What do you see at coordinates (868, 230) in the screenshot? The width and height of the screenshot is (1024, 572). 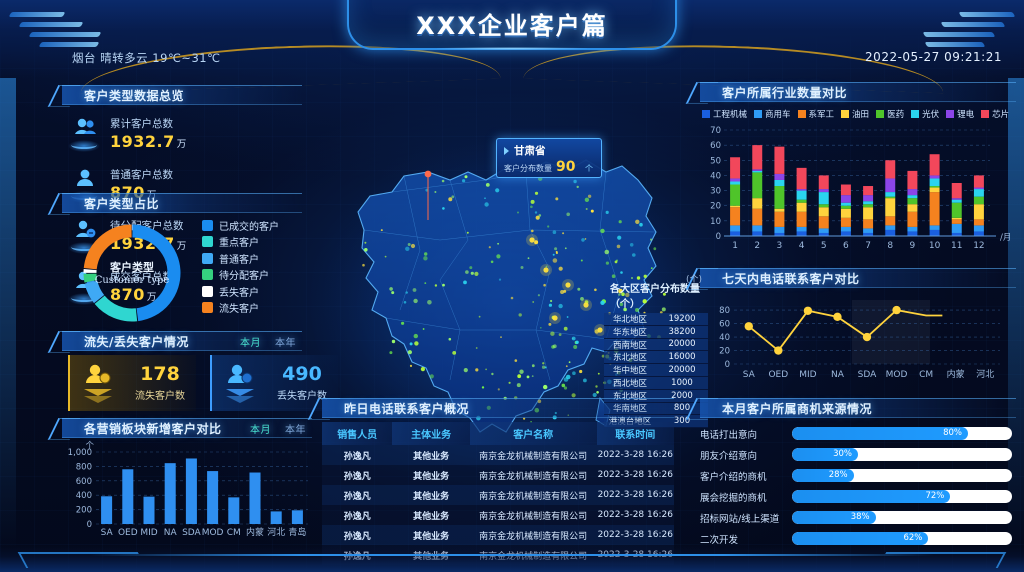 I see `stack-seg-商用车-7` at bounding box center [868, 230].